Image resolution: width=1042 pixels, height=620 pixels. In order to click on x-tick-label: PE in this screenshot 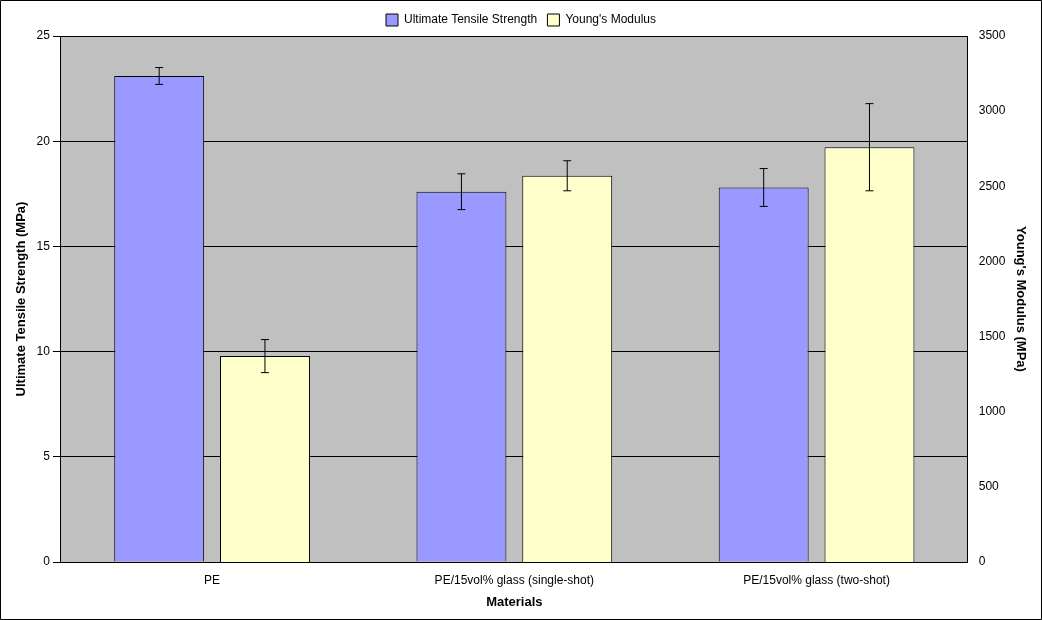, I will do `click(212, 579)`.